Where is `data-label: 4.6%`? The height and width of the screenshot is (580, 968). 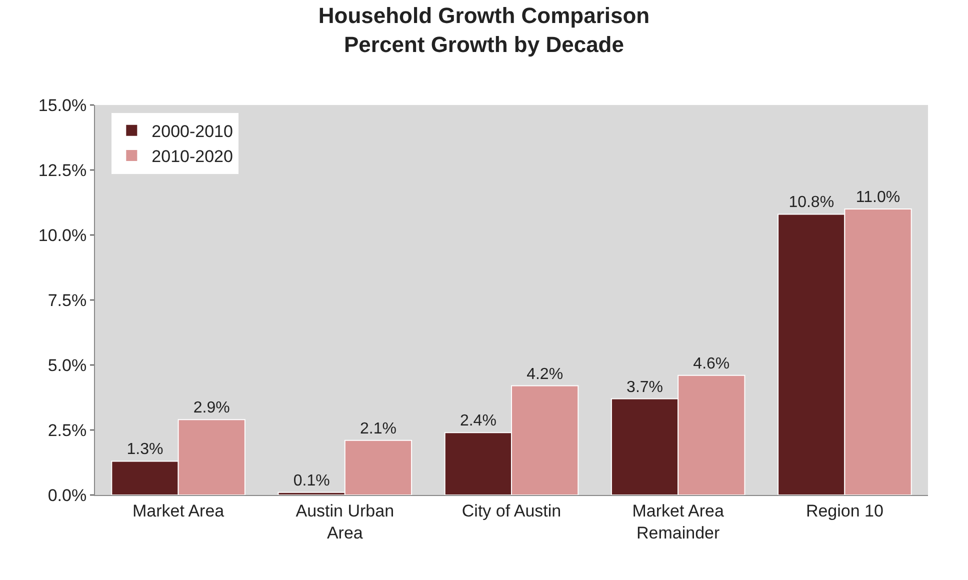 data-label: 4.6% is located at coordinates (711, 363).